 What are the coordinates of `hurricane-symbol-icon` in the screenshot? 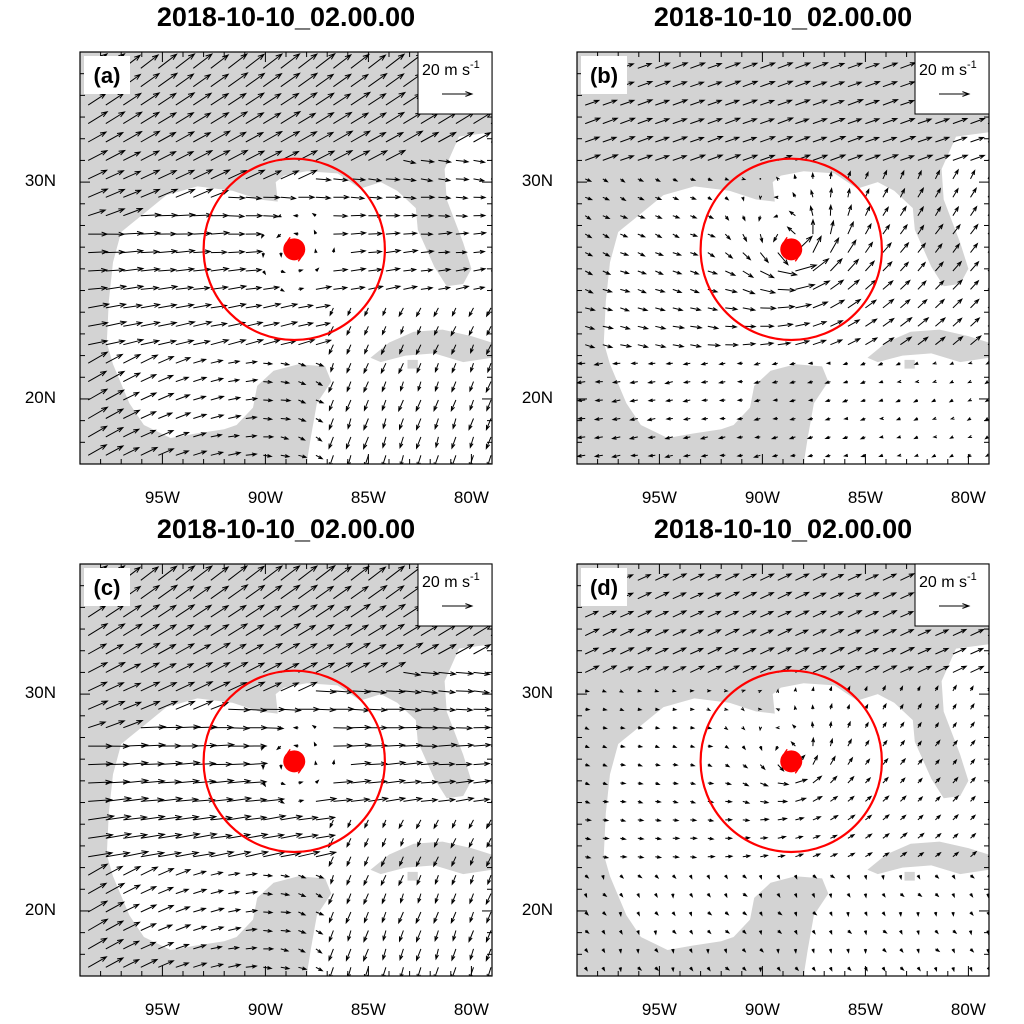 It's located at (791, 249).